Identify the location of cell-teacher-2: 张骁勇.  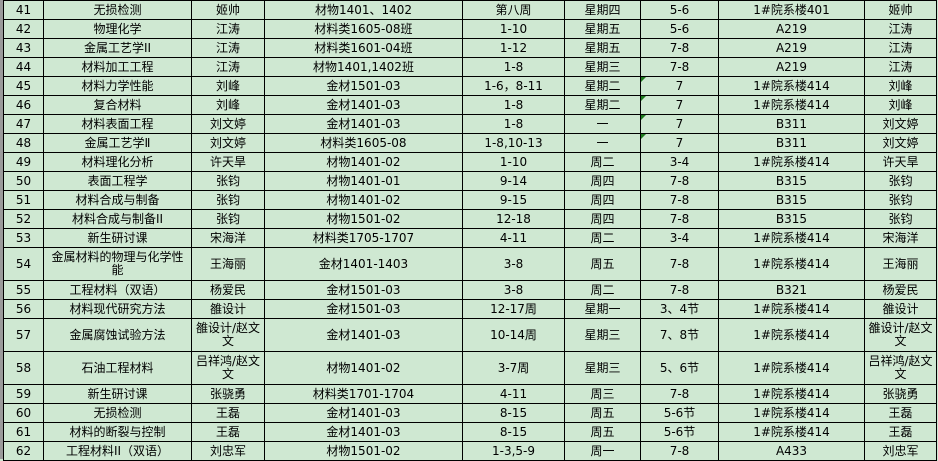
(900, 394).